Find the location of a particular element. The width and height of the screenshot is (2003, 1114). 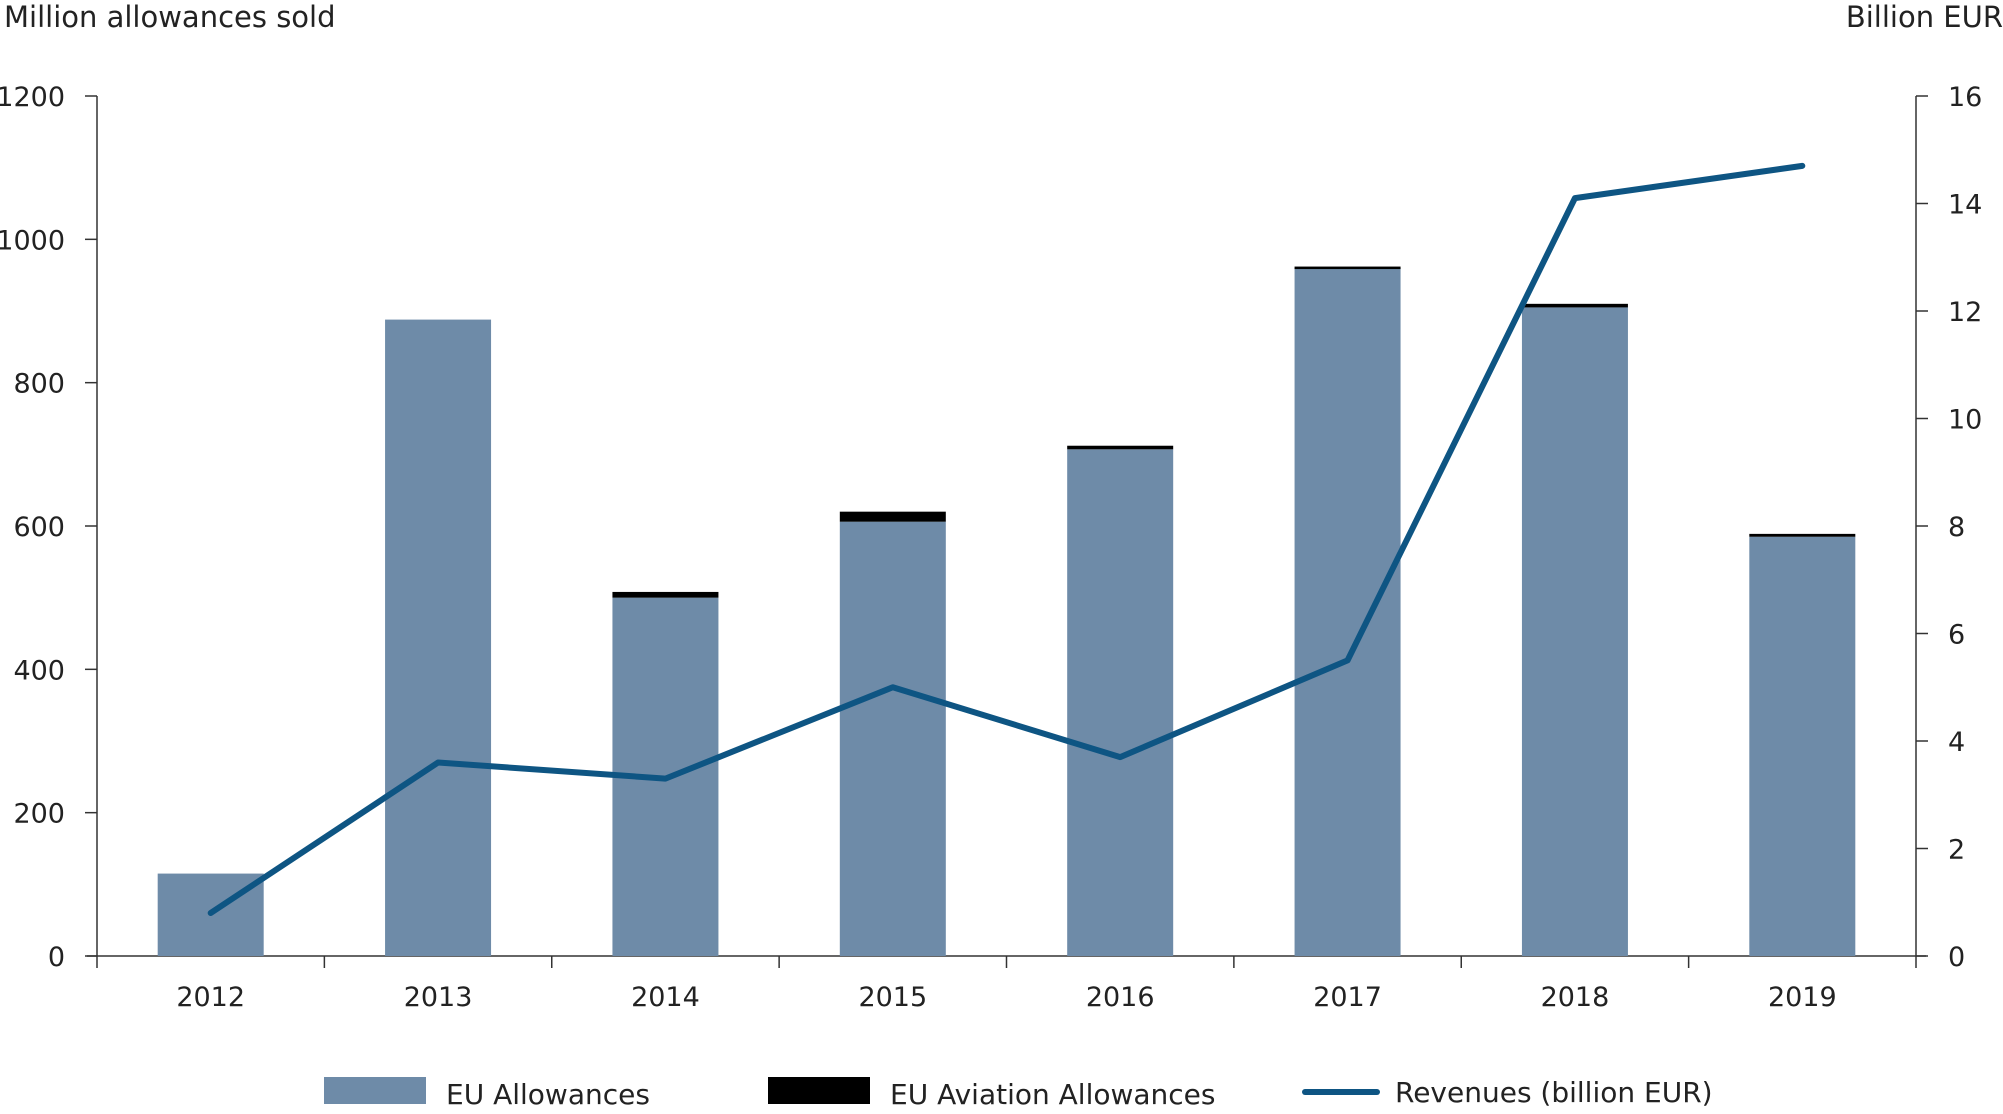

y-left-tick-label: 0 is located at coordinates (56, 957).